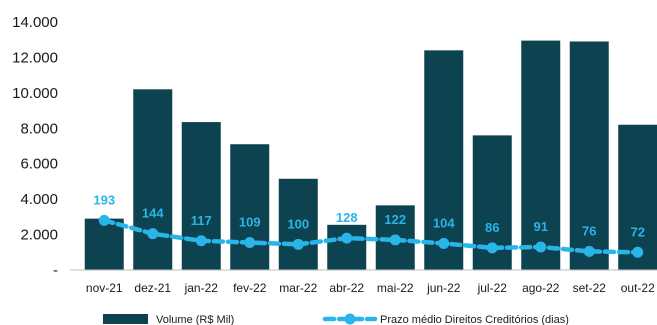 The width and height of the screenshot is (657, 325). Describe the element at coordinates (492, 288) in the screenshot. I see `x-tick-label: jul-22` at that location.